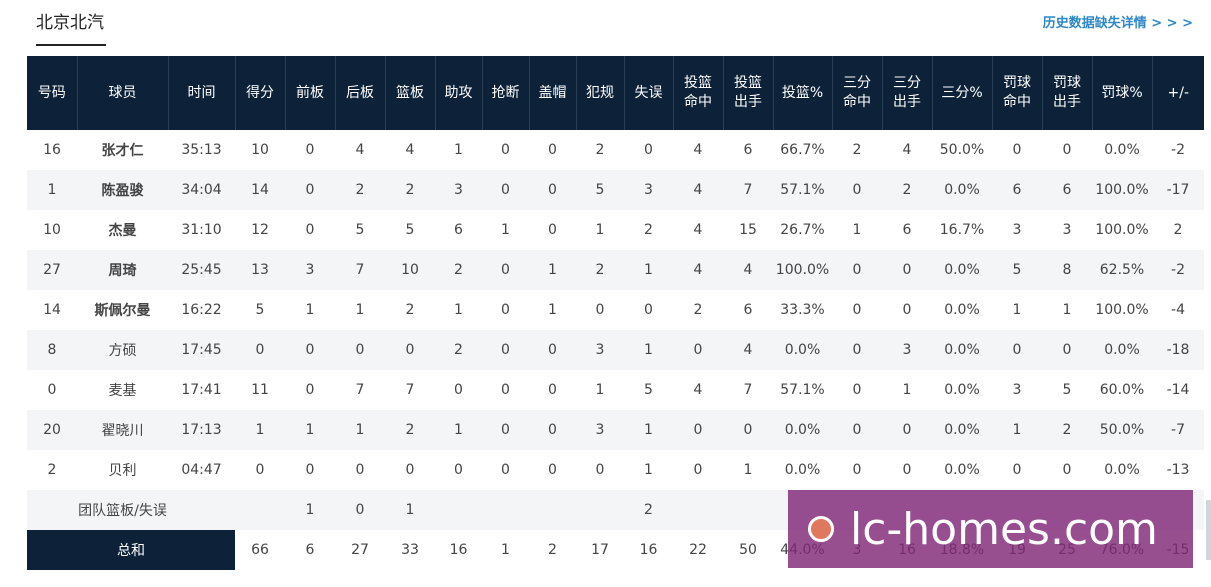 The image size is (1211, 587). What do you see at coordinates (600, 550) in the screenshot?
I see `stat-cell: 17` at bounding box center [600, 550].